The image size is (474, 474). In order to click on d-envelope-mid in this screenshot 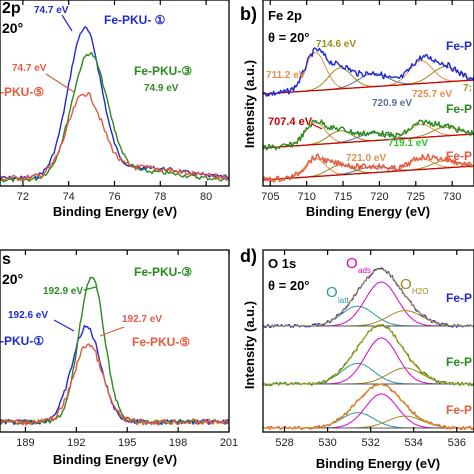, I will do `click(368, 354)`.